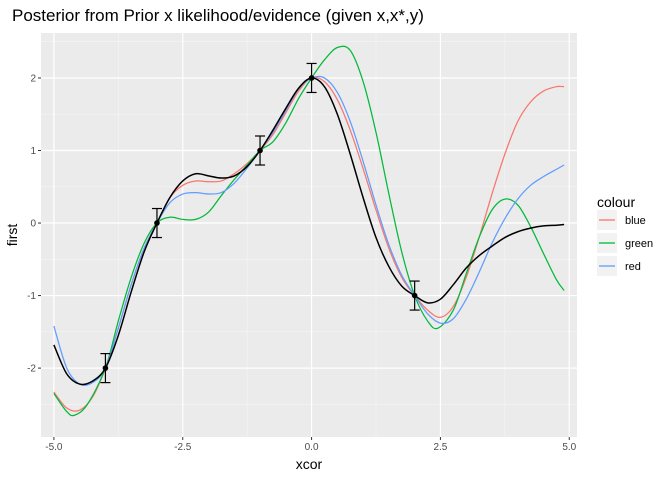  What do you see at coordinates (440, 447) in the screenshot?
I see `x-tick-label: 2.5` at bounding box center [440, 447].